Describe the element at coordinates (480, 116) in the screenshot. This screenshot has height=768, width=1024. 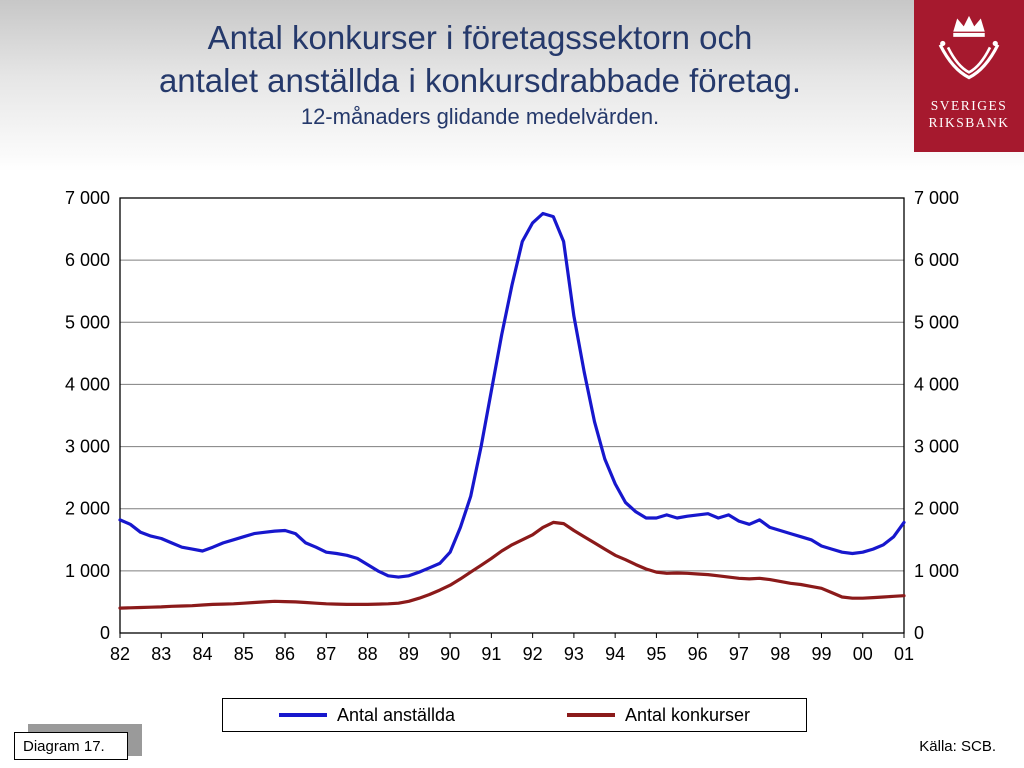
I see `title-subtitle: 12-månaders glidande medelvärden.` at that location.